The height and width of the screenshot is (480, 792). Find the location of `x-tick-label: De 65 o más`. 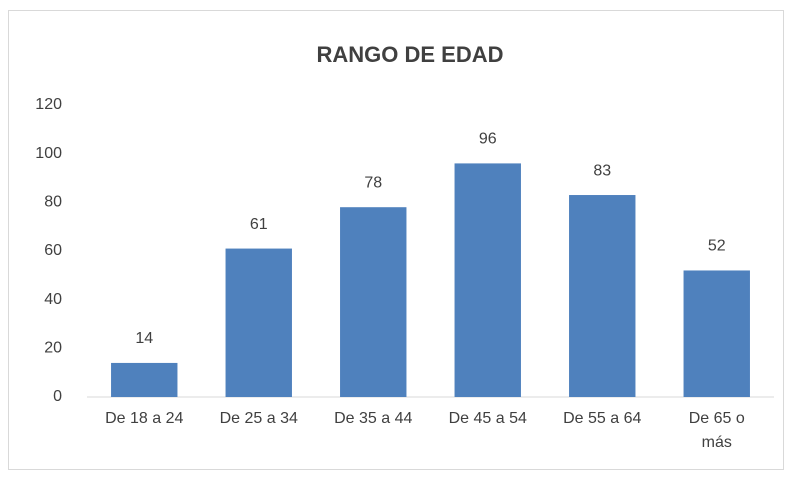

x-tick-label: De 65 o más is located at coordinates (717, 430).